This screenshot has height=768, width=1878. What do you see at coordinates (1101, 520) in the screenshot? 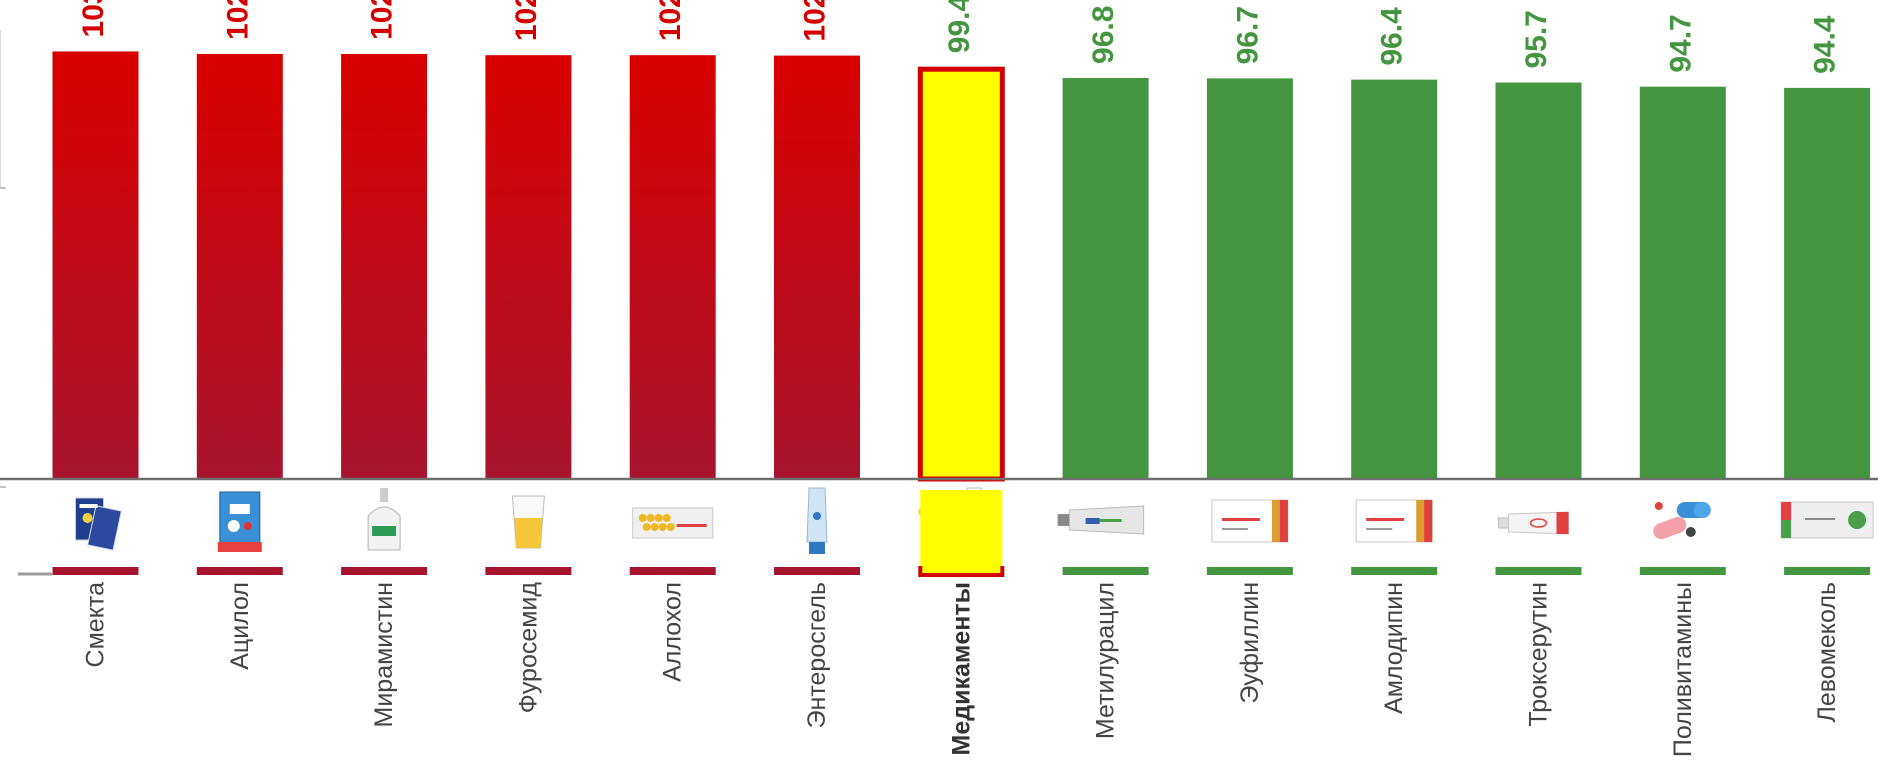
I see `ointment-tube-icon` at bounding box center [1101, 520].